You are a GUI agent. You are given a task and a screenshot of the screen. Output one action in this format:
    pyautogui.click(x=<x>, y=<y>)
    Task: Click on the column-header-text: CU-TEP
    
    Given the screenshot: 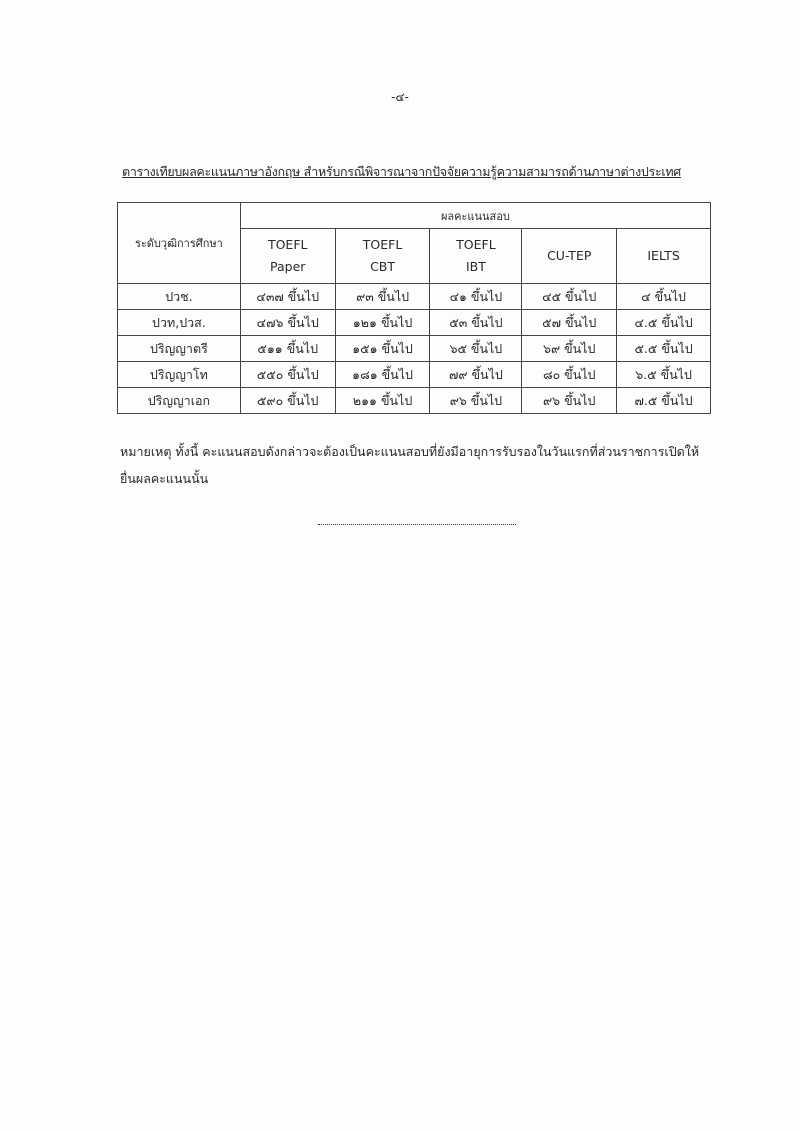 What is the action you would take?
    pyautogui.click(x=569, y=255)
    